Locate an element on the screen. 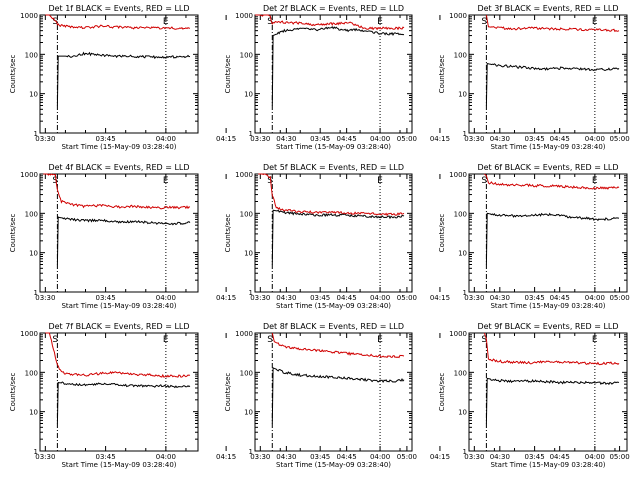 The width and height of the screenshot is (640, 480). plot-title: Det 5f BLACK = Events, RED = LLD is located at coordinates (333, 167).